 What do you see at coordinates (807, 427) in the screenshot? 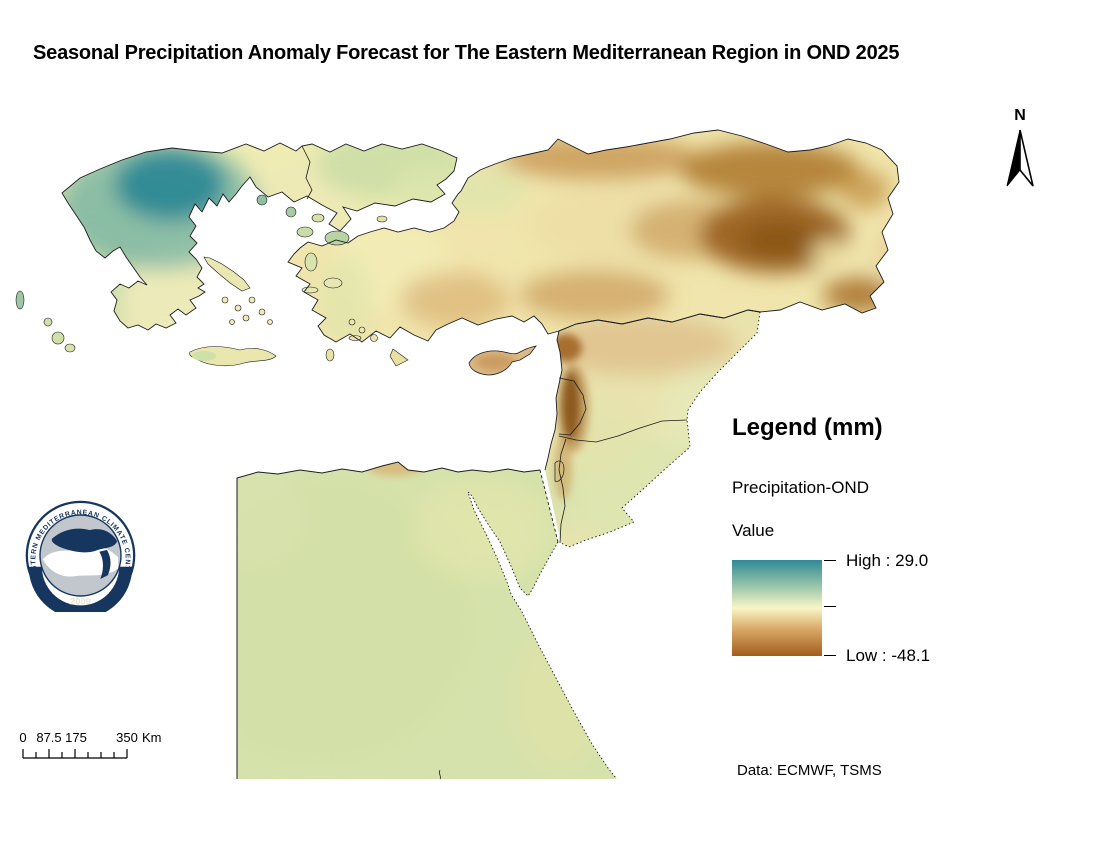
I see `legend-title: Legend (mm)` at bounding box center [807, 427].